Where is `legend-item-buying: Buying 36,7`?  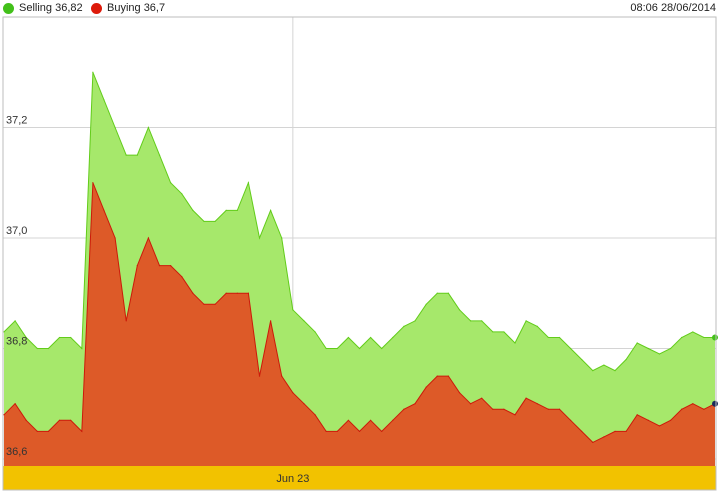 legend-item-buying: Buying 36,7 is located at coordinates (128, 8).